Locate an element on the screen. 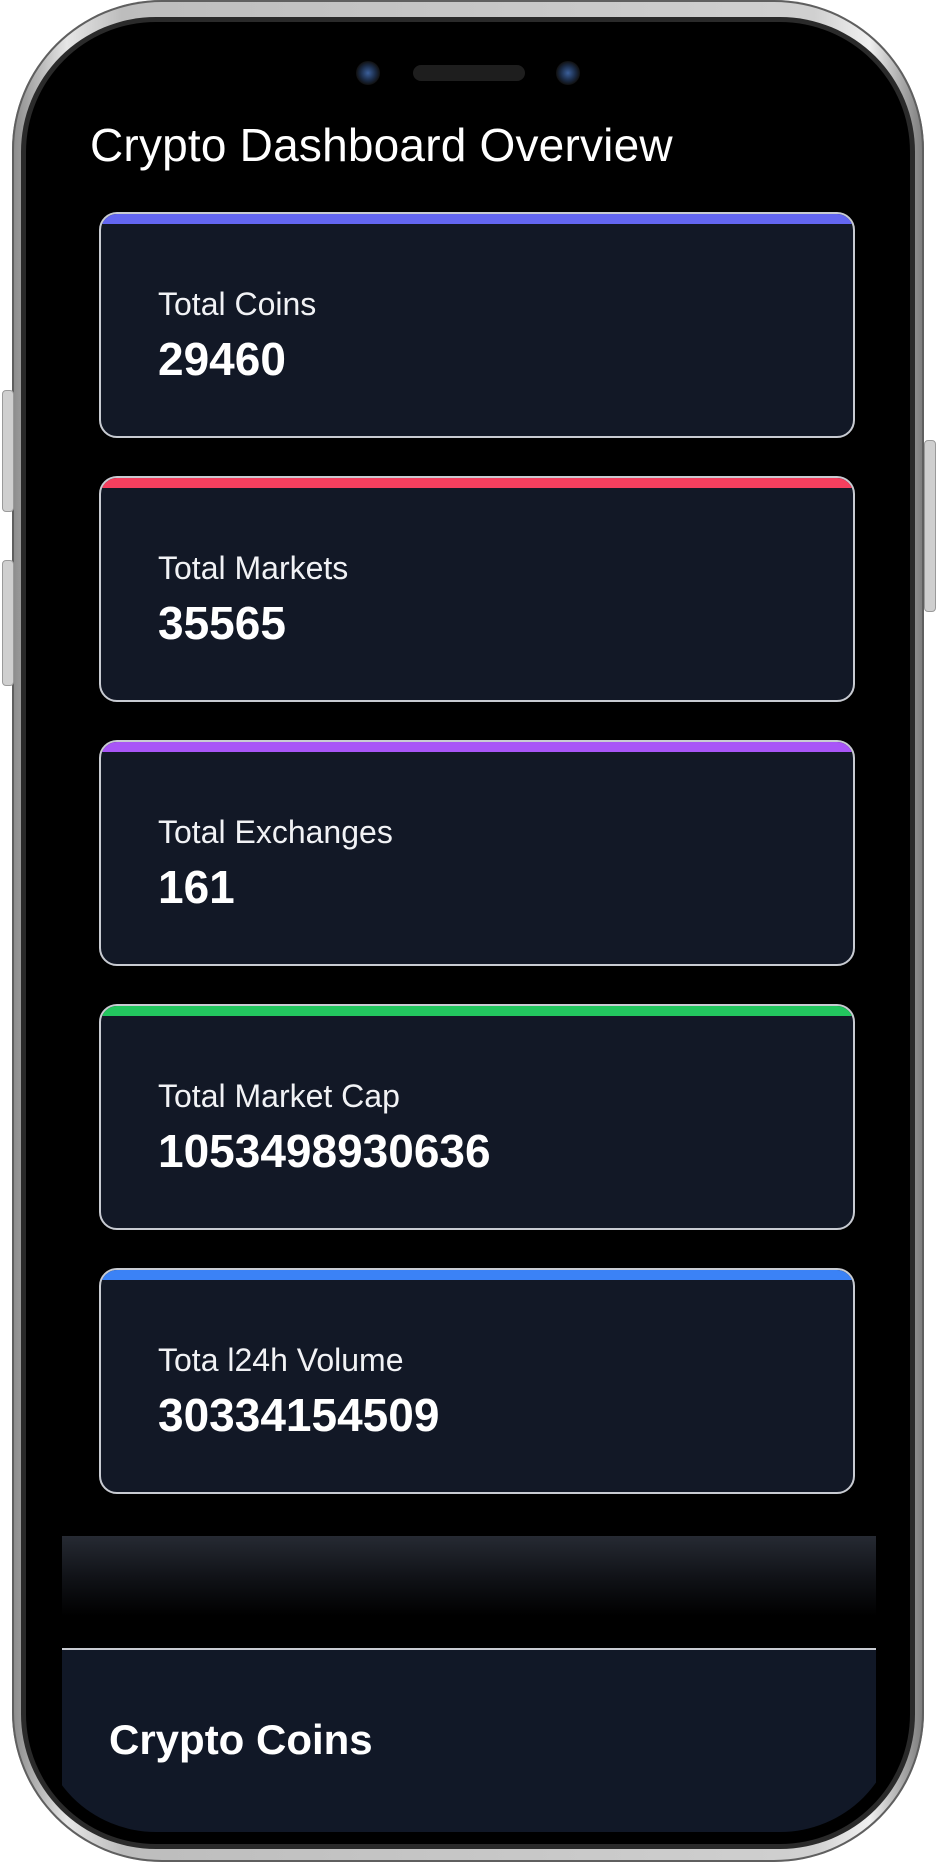  stat-label: Total Exchanges is located at coordinates (275, 832).